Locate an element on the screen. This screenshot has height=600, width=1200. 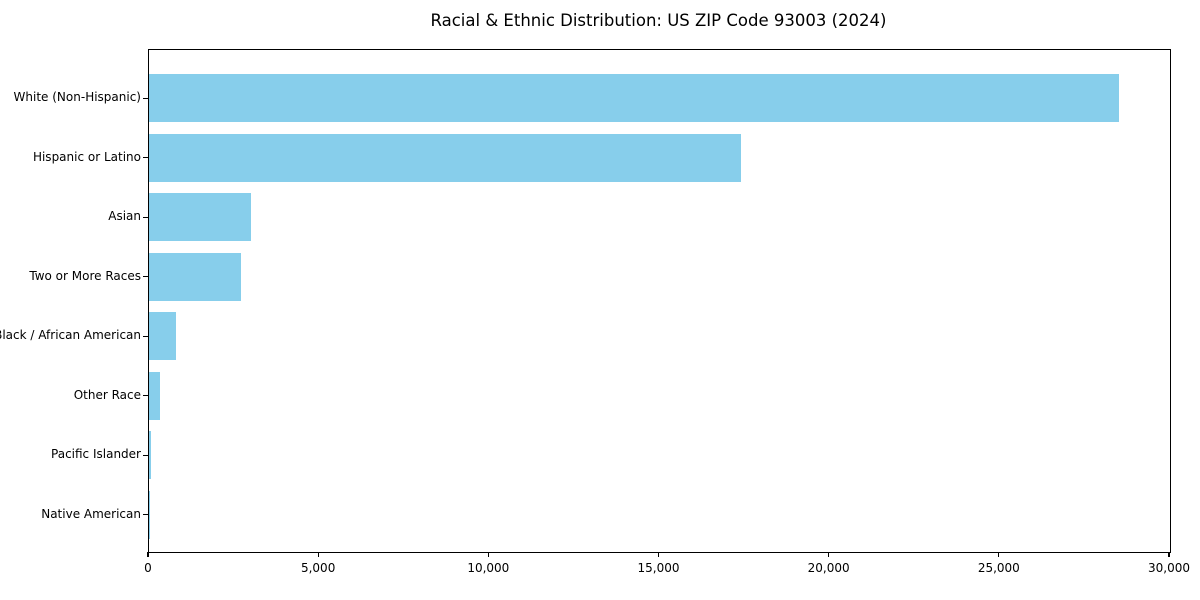
x-tick-label: 25,000 is located at coordinates (998, 568).